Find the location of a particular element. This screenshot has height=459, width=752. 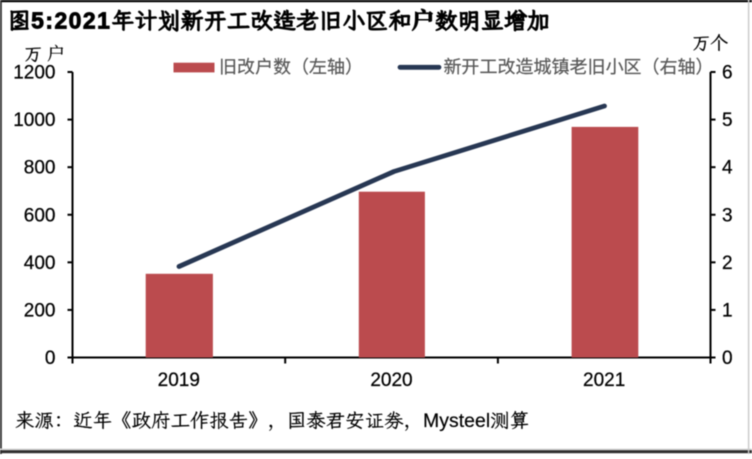

svg-text: 2021 is located at coordinates (604, 380).